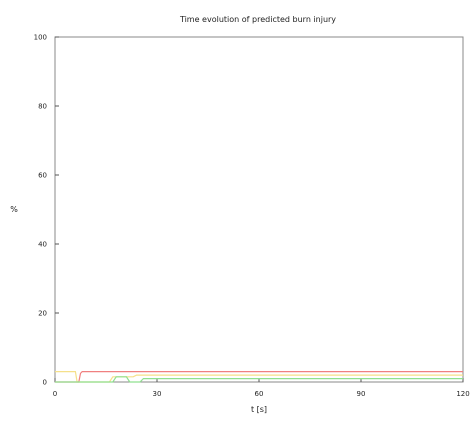  What do you see at coordinates (462, 394) in the screenshot?
I see `x-tick-label: 120` at bounding box center [462, 394].